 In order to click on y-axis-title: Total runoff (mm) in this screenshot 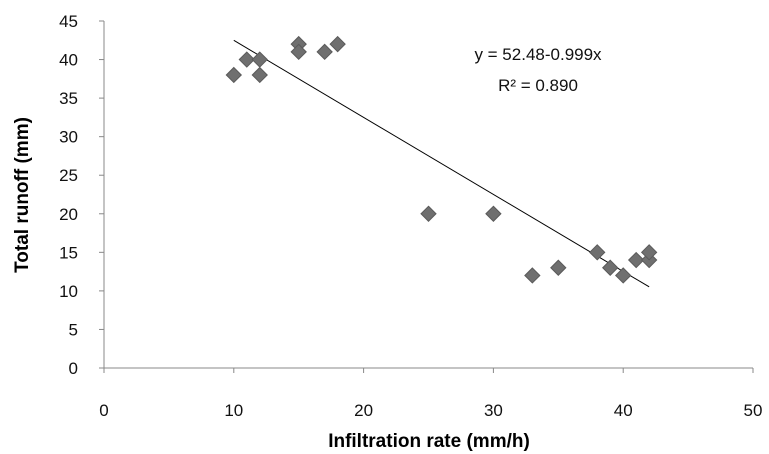, I will do `click(22, 195)`.